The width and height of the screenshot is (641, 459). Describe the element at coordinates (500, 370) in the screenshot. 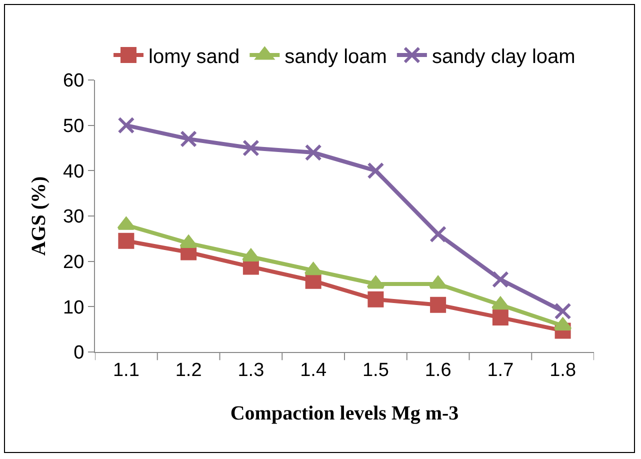

I see `x-tick-label: 1.7` at that location.